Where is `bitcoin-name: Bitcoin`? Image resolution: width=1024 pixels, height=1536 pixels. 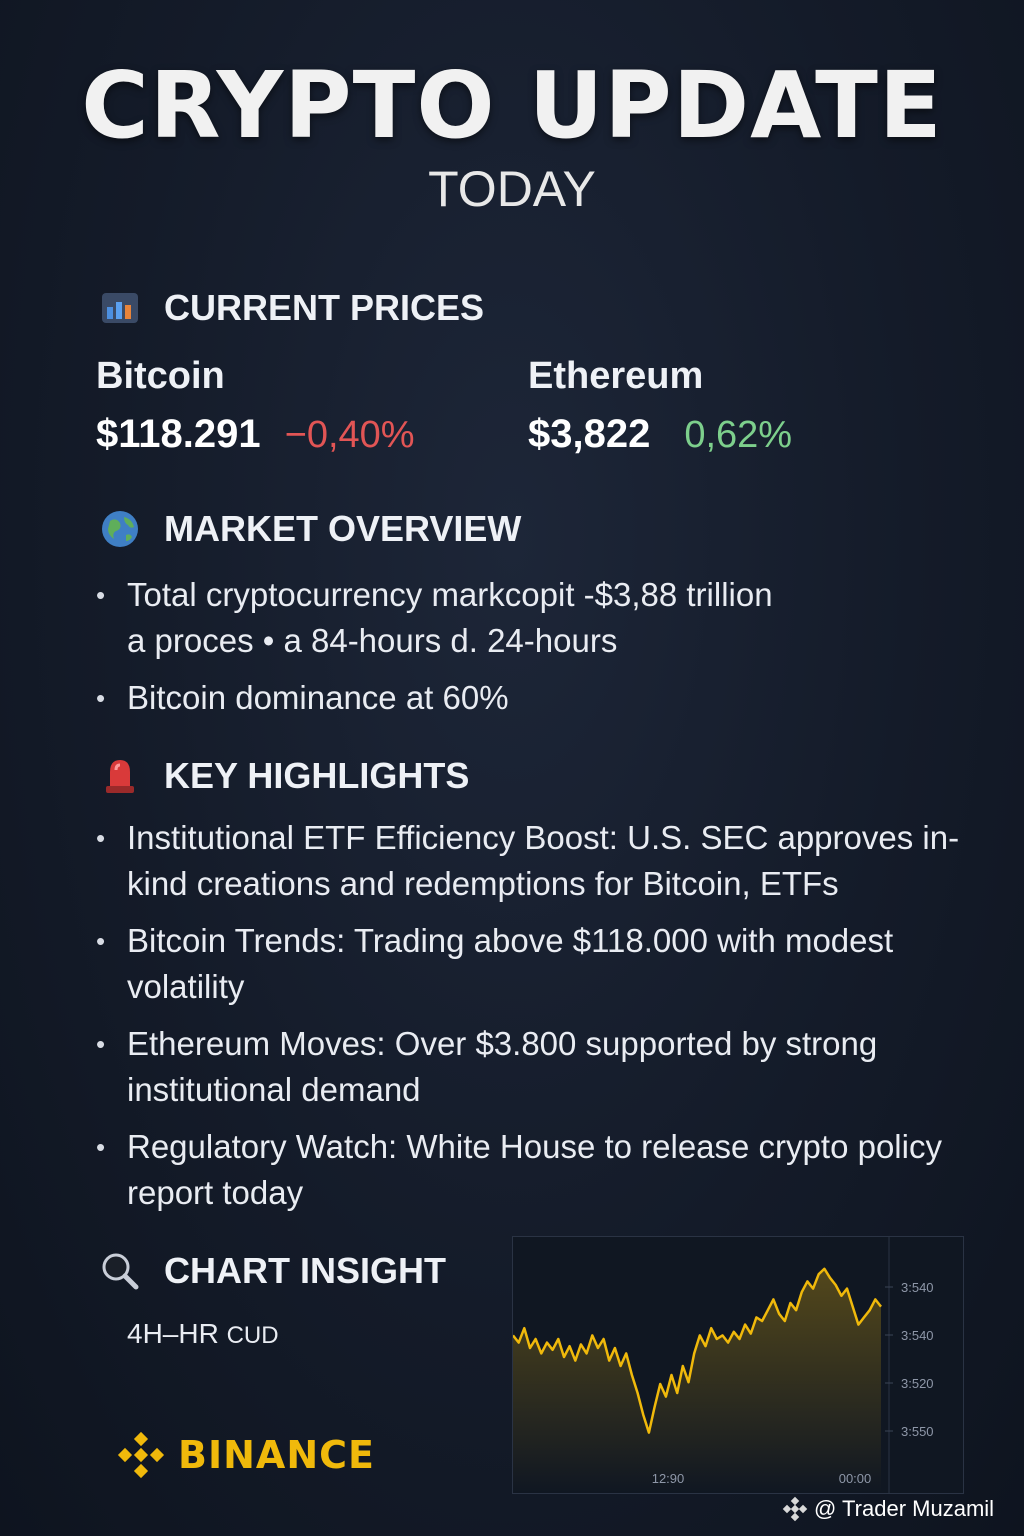
bitcoin-name: Bitcoin is located at coordinates (160, 376).